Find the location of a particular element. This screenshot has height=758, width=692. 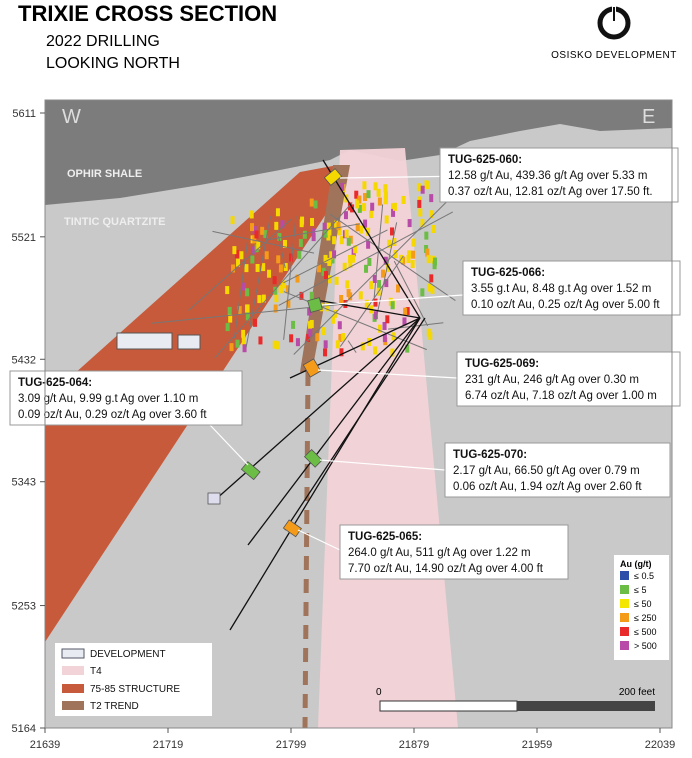

logo: OSISKO DEVELOPMENT is located at coordinates (613, 33).